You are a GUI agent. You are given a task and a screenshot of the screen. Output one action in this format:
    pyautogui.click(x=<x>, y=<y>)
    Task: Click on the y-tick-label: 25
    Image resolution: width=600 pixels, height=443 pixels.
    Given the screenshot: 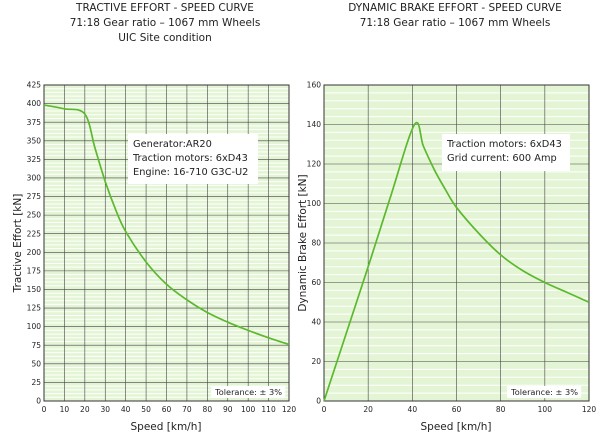 What is the action you would take?
    pyautogui.click(x=36, y=382)
    